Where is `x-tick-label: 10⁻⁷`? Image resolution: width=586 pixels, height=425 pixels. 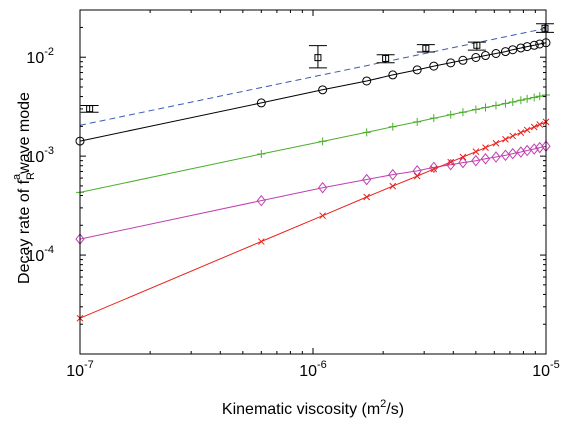
x-tick-label: 10⁻⁷ is located at coordinates (80, 369).